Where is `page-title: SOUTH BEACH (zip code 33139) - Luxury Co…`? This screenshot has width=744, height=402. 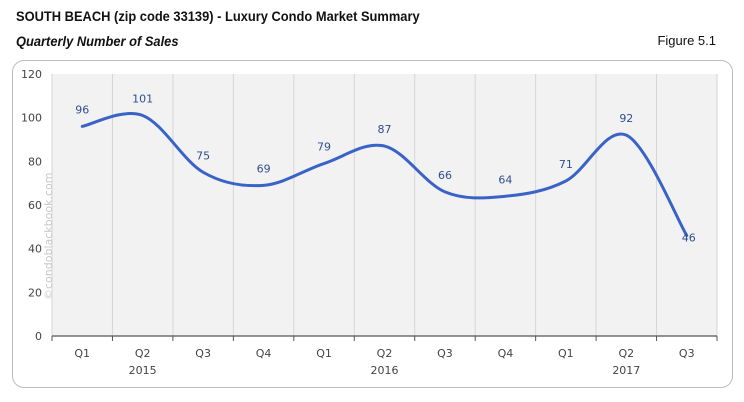
page-title: SOUTH BEACH (zip code 33139) - Luxury Co… is located at coordinates (218, 16).